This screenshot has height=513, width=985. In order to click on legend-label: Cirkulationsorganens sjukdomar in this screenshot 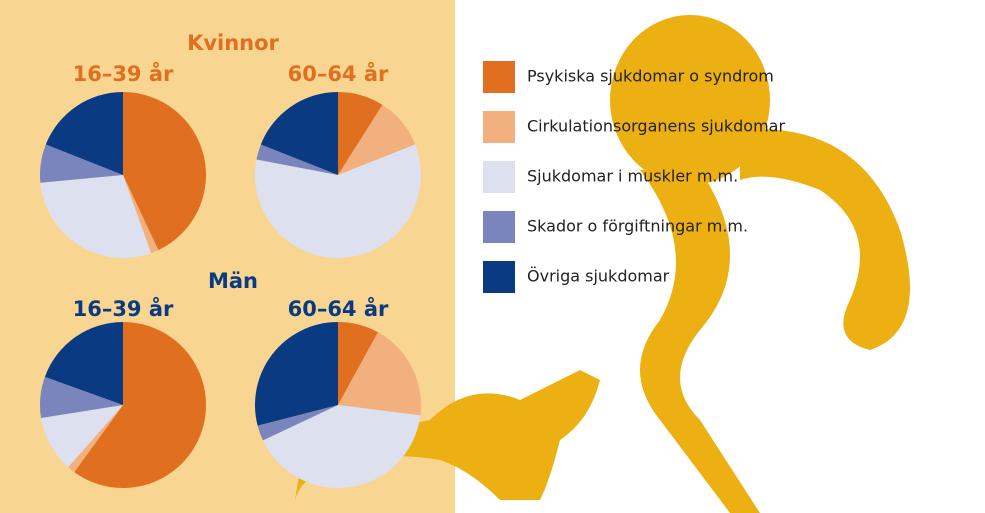, I will do `click(656, 126)`.